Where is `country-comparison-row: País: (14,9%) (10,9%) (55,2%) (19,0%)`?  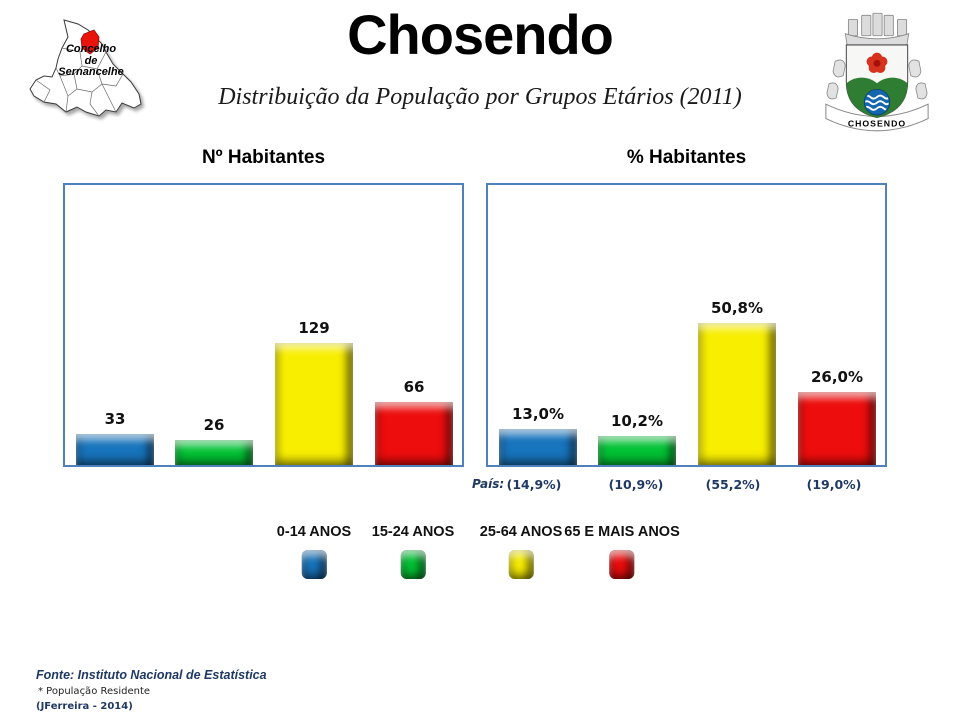 country-comparison-row: País: (14,9%) (10,9%) (55,2%) (19,0%) is located at coordinates (480, 486).